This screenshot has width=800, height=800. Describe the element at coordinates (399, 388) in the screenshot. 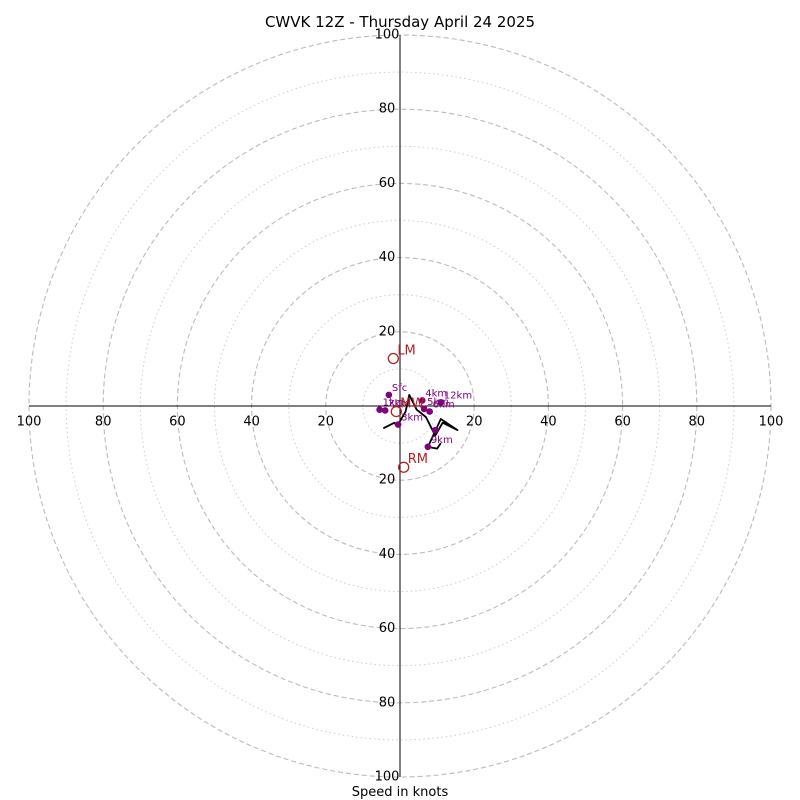

I see `height-point-label: Sfc` at that location.